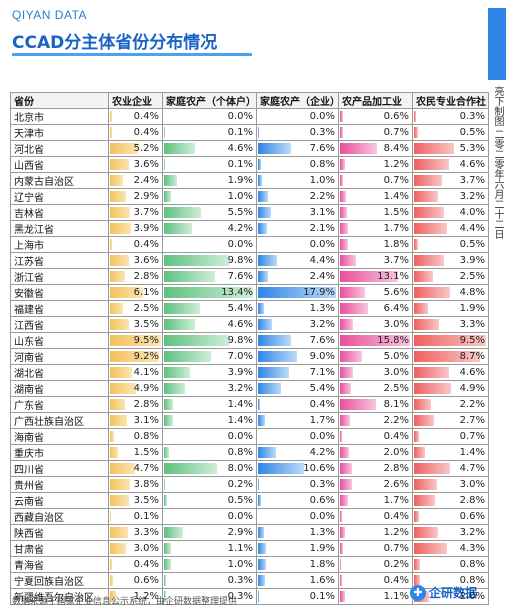  Describe the element at coordinates (472, 324) in the screenshot. I see `value-label: 3.3%` at that location.